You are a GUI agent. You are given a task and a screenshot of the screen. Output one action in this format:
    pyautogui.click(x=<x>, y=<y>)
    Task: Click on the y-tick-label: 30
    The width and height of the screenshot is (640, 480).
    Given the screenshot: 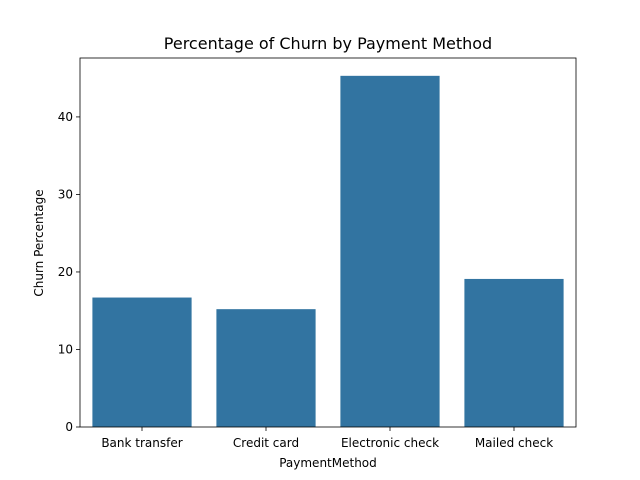 What is the action you would take?
    pyautogui.click(x=65, y=194)
    